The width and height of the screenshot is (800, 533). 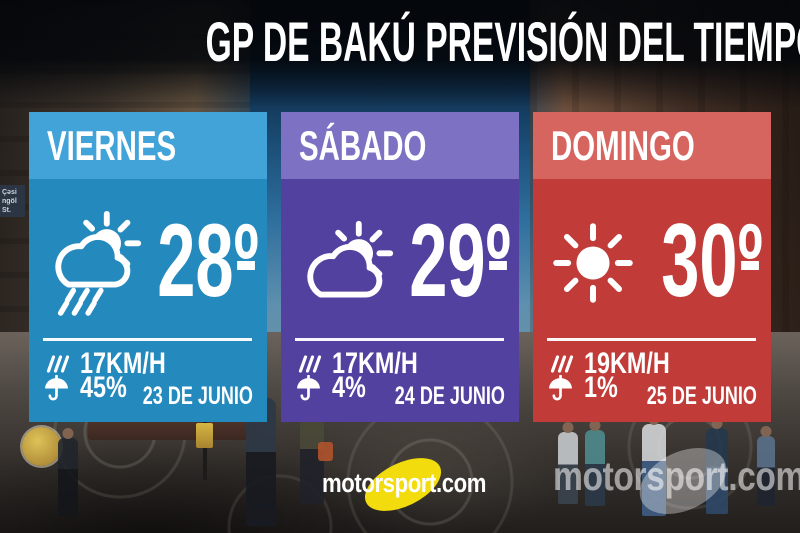 What do you see at coordinates (112, 145) in the screenshot?
I see `day-label: VIERNES` at bounding box center [112, 145].